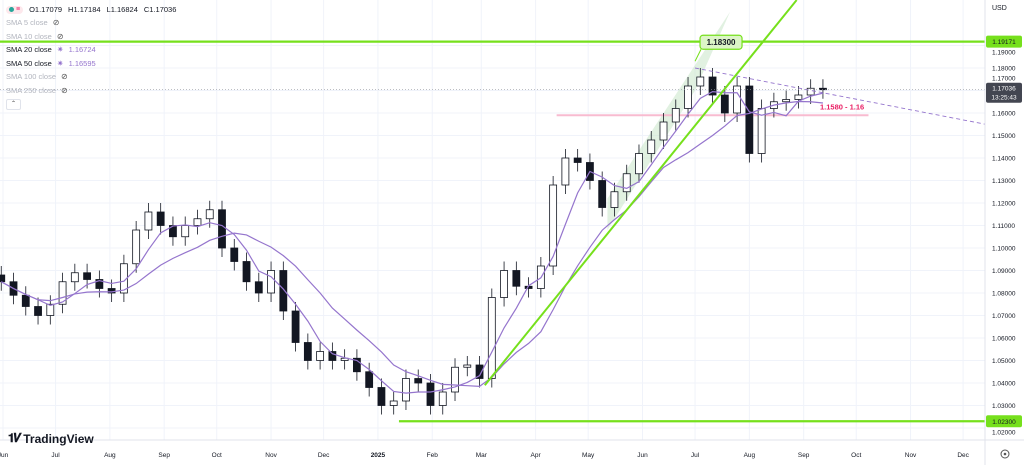 Image resolution: width=1024 pixels, height=465 pixels. Describe the element at coordinates (91, 91) in the screenshot. I see `indicator-sma-250-close: SMA 250 close ⊘` at that location.